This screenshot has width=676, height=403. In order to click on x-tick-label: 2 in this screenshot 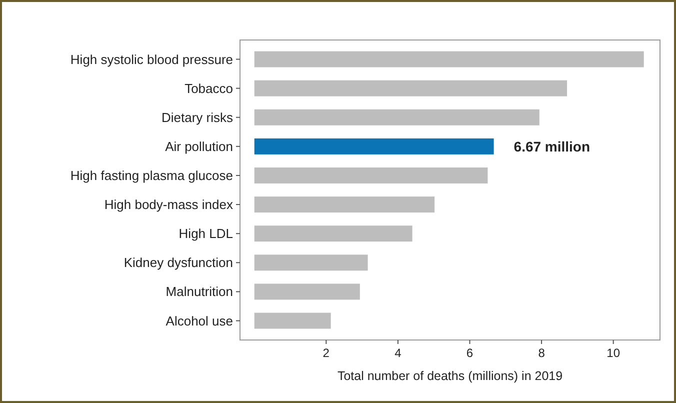, I will do `click(326, 353)`.